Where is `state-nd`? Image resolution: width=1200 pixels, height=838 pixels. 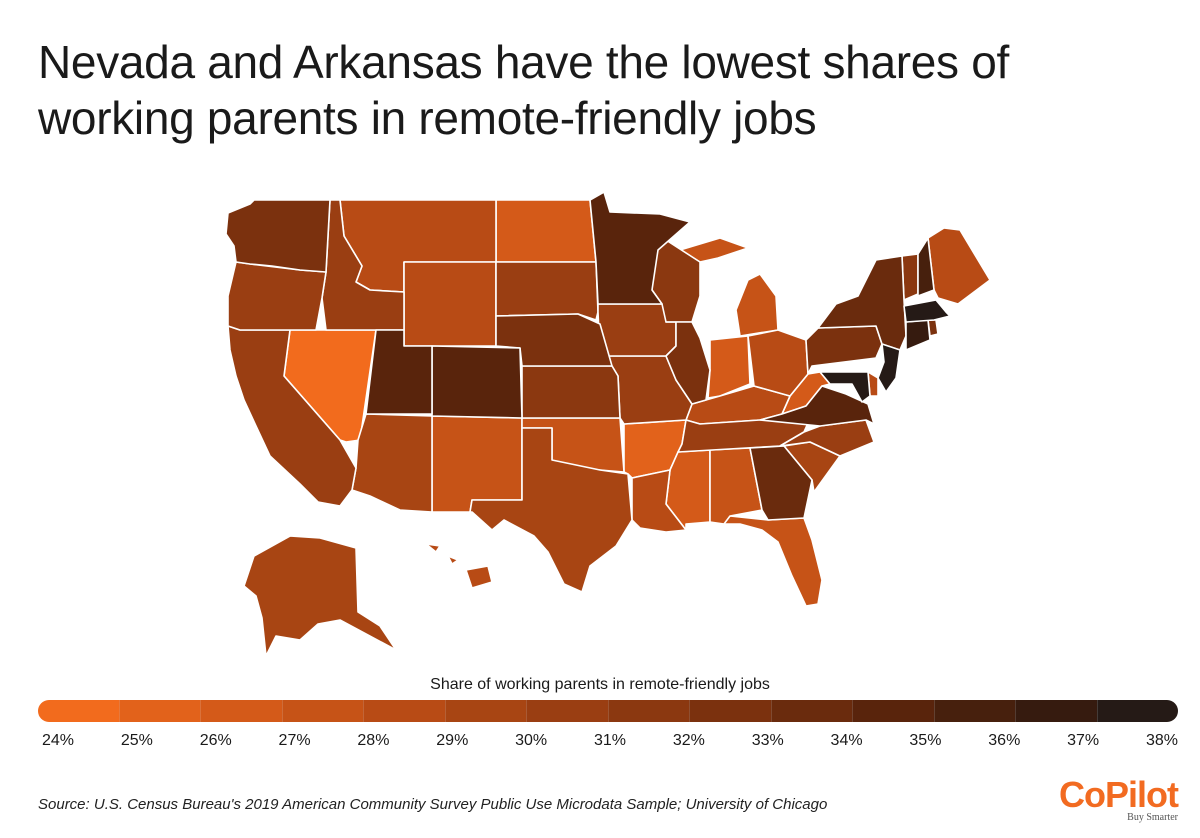 state-nd is located at coordinates (546, 231).